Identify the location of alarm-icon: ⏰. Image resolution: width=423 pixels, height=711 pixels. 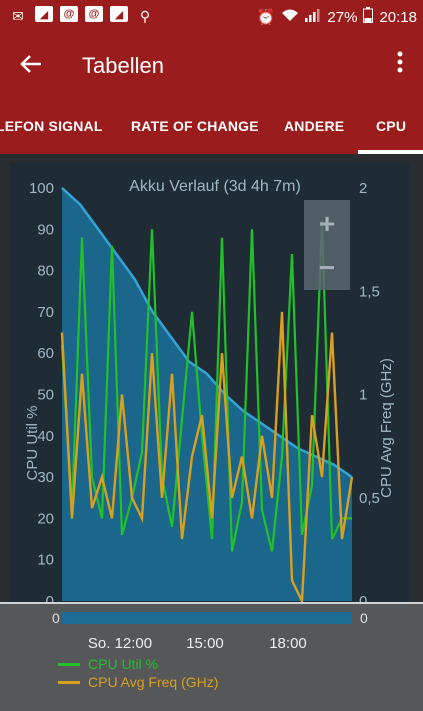
(266, 17).